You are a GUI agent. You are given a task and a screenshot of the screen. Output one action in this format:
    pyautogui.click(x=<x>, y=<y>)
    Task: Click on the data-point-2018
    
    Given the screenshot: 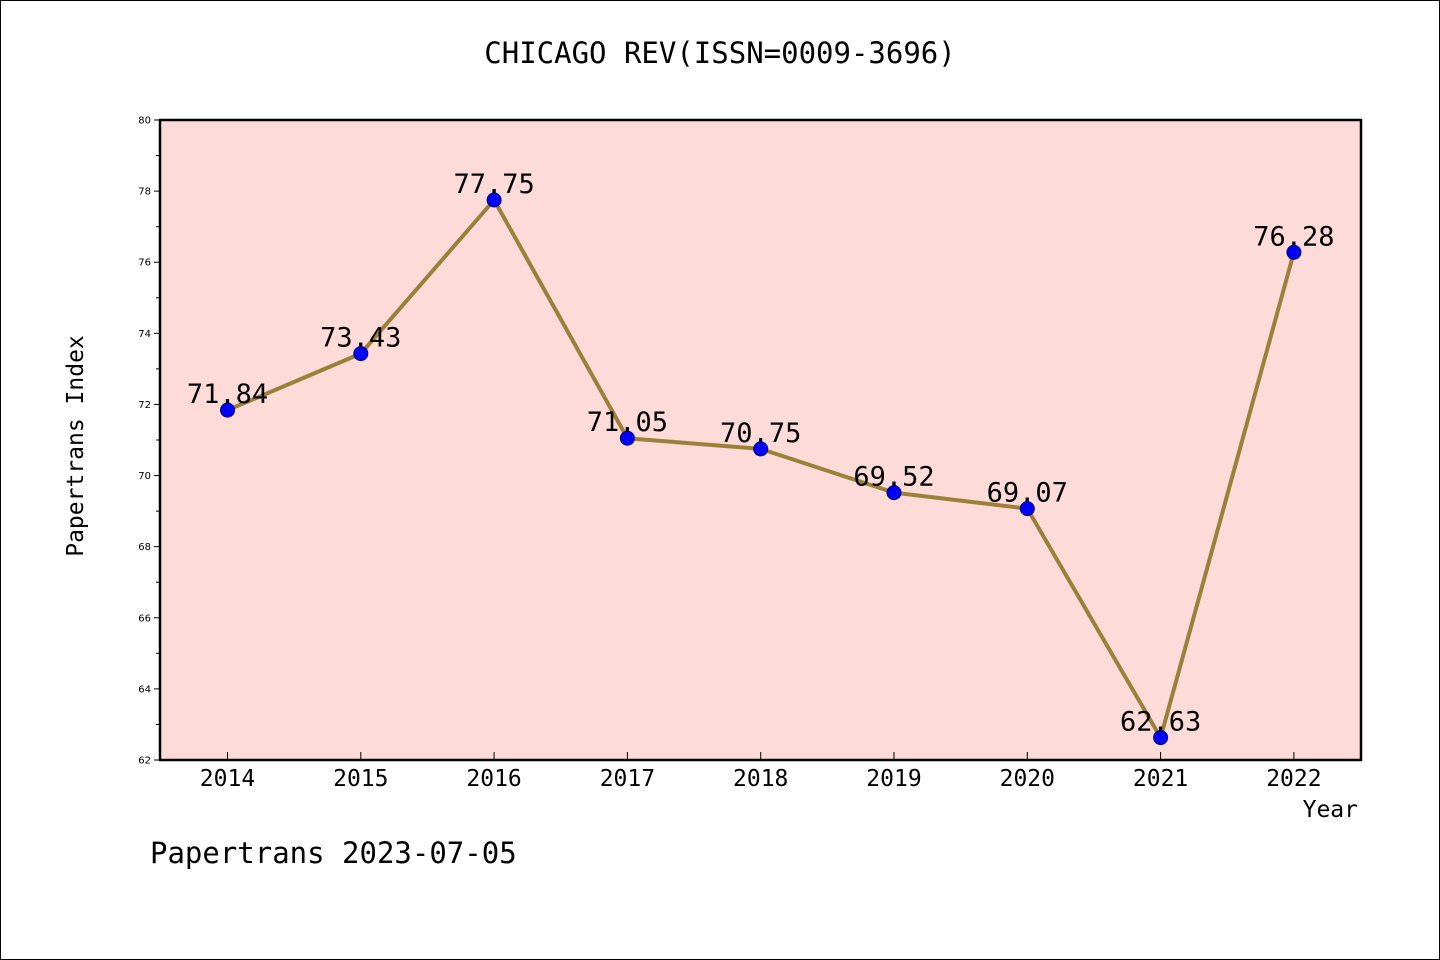 What is the action you would take?
    pyautogui.click(x=761, y=449)
    